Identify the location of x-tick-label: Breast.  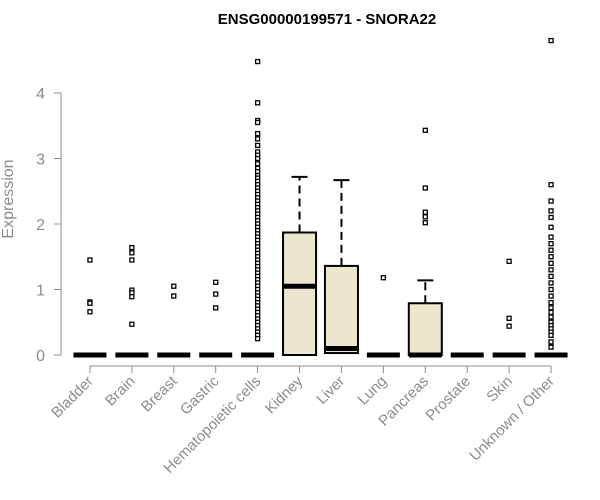
(159, 393).